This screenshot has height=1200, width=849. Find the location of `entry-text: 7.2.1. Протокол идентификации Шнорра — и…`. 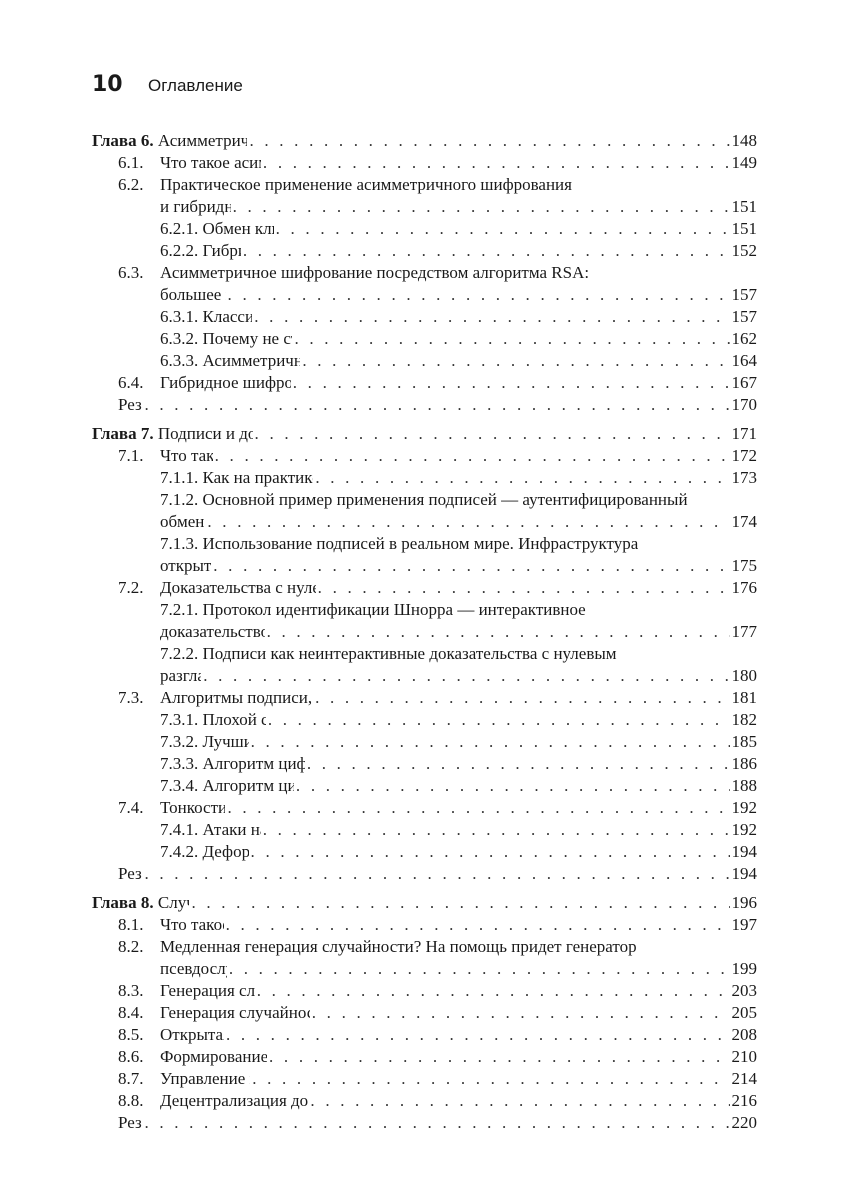

entry-text: 7.2.1. Протокол идентификации Шнорра — и… is located at coordinates (373, 609).